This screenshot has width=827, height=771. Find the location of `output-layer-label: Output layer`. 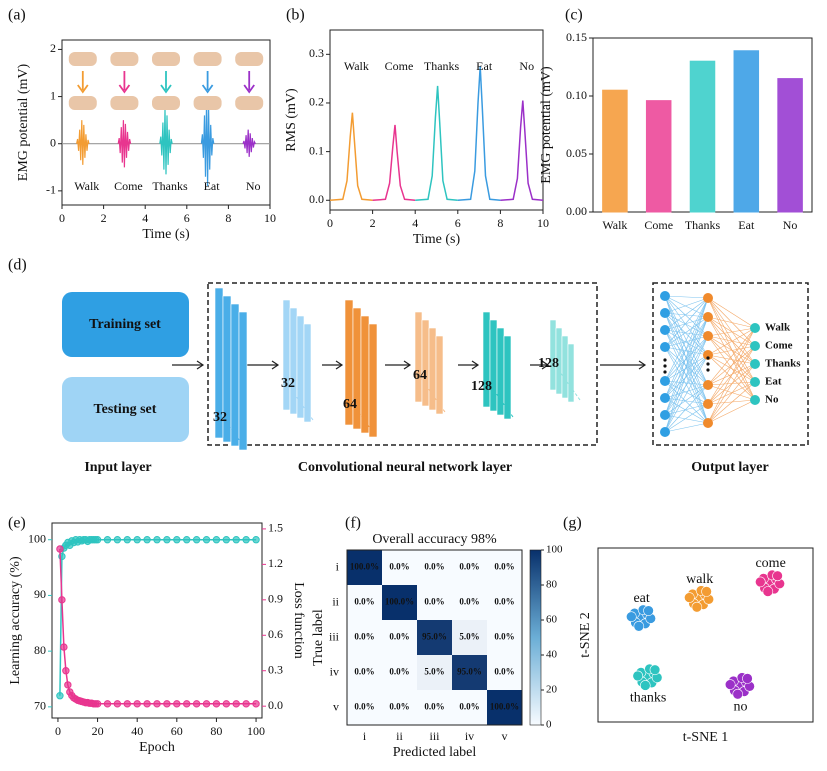

output-layer-label: Output layer is located at coordinates (729, 467).